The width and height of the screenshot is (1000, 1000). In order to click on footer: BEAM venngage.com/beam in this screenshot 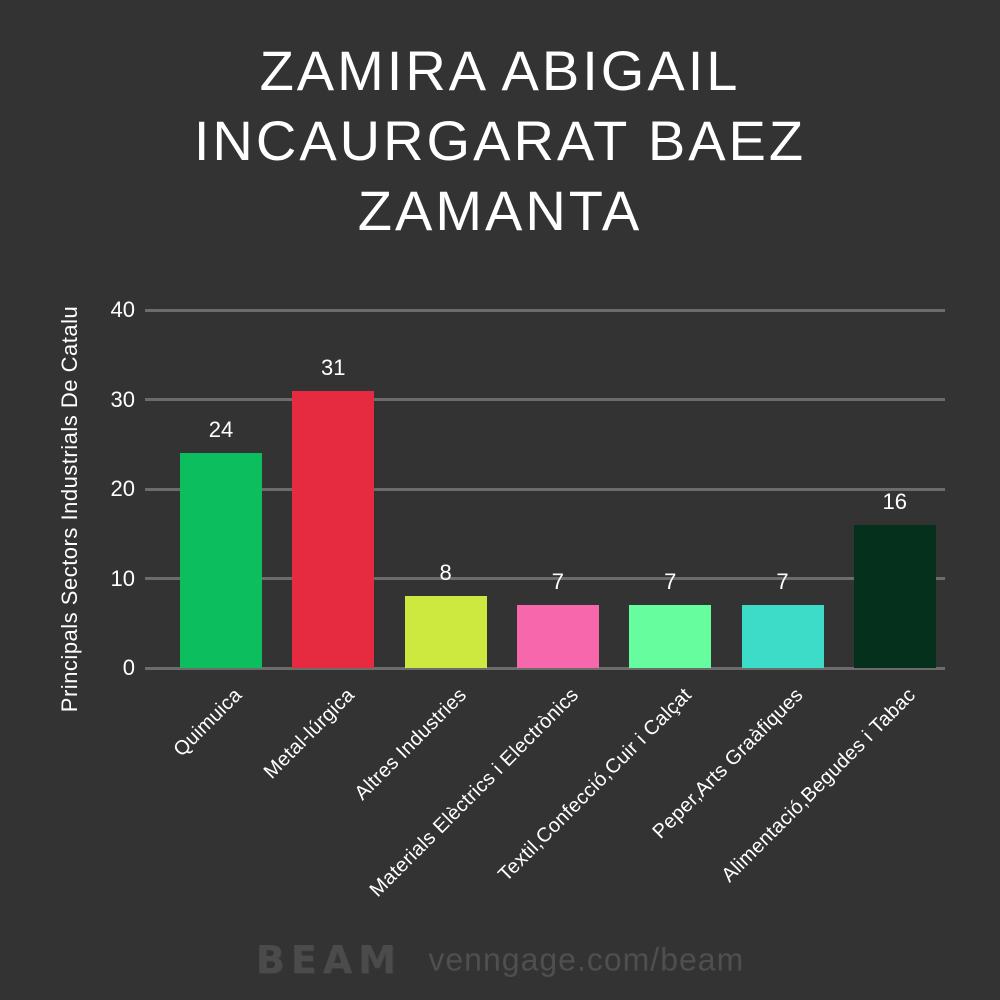, I will do `click(500, 960)`.